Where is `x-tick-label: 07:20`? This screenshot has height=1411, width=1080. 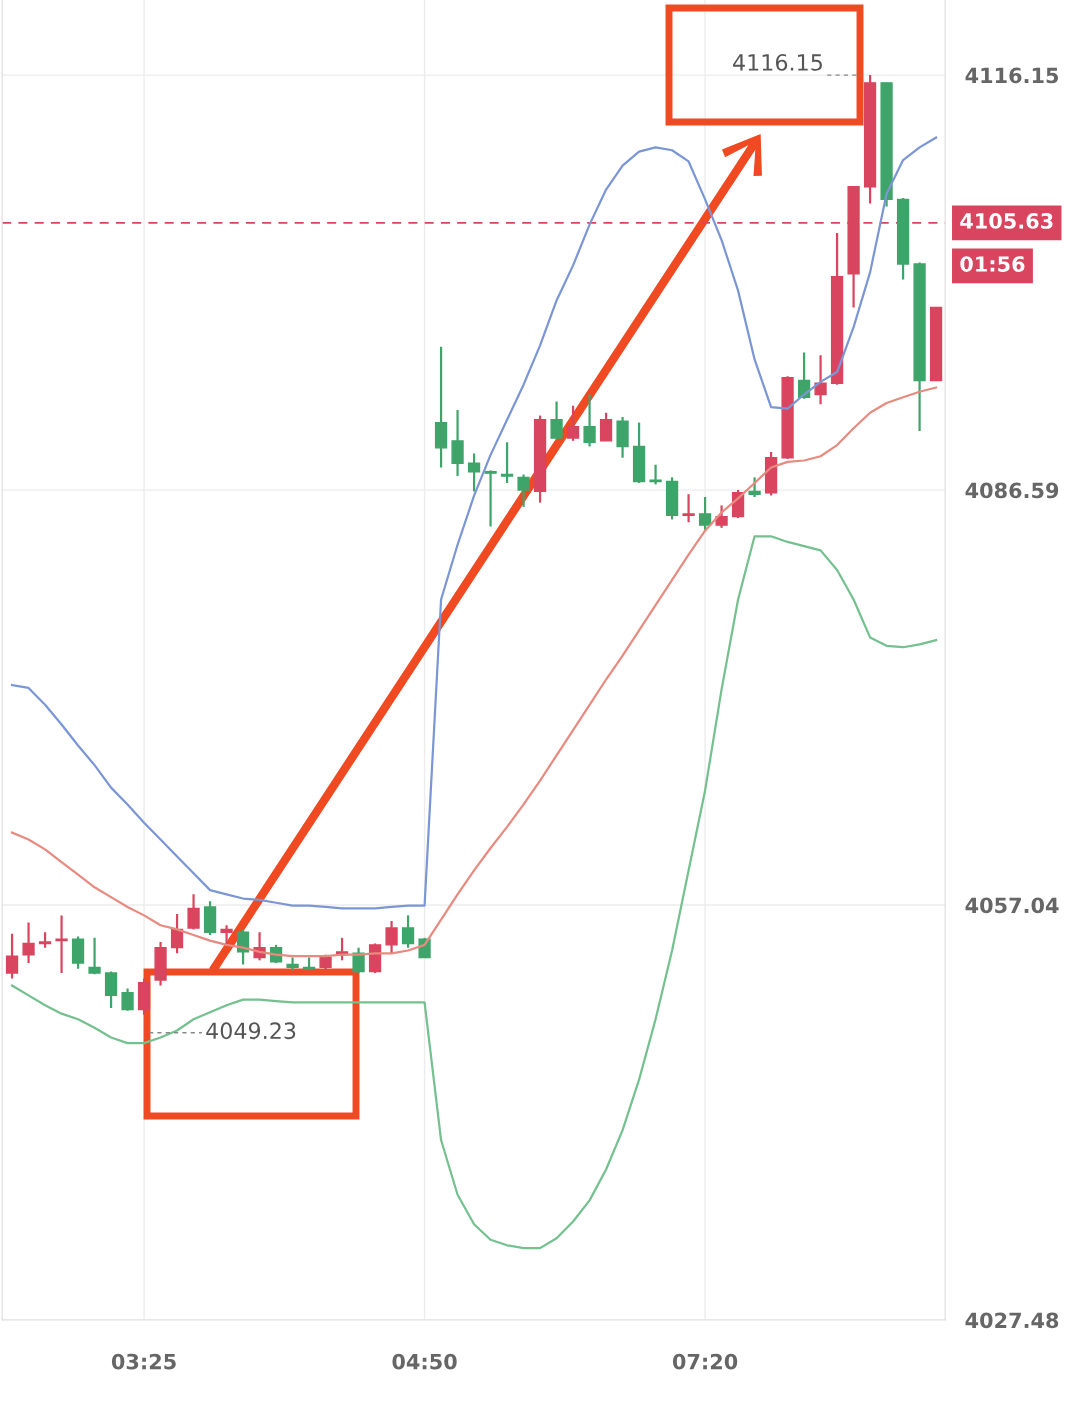
x-tick-label: 07:20 is located at coordinates (705, 1361).